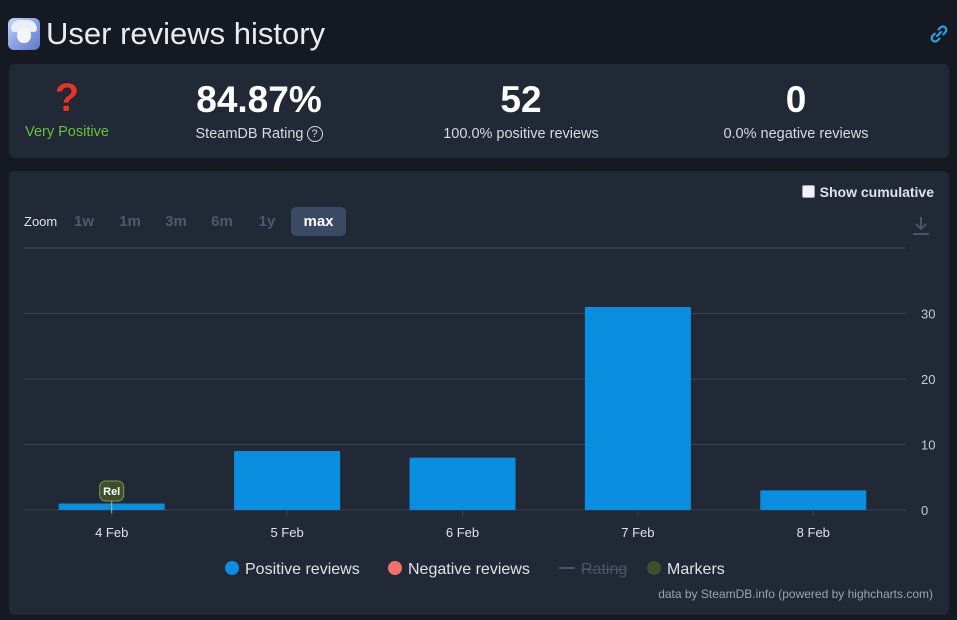  I want to click on zoom-1m-button: 1m, so click(130, 221).